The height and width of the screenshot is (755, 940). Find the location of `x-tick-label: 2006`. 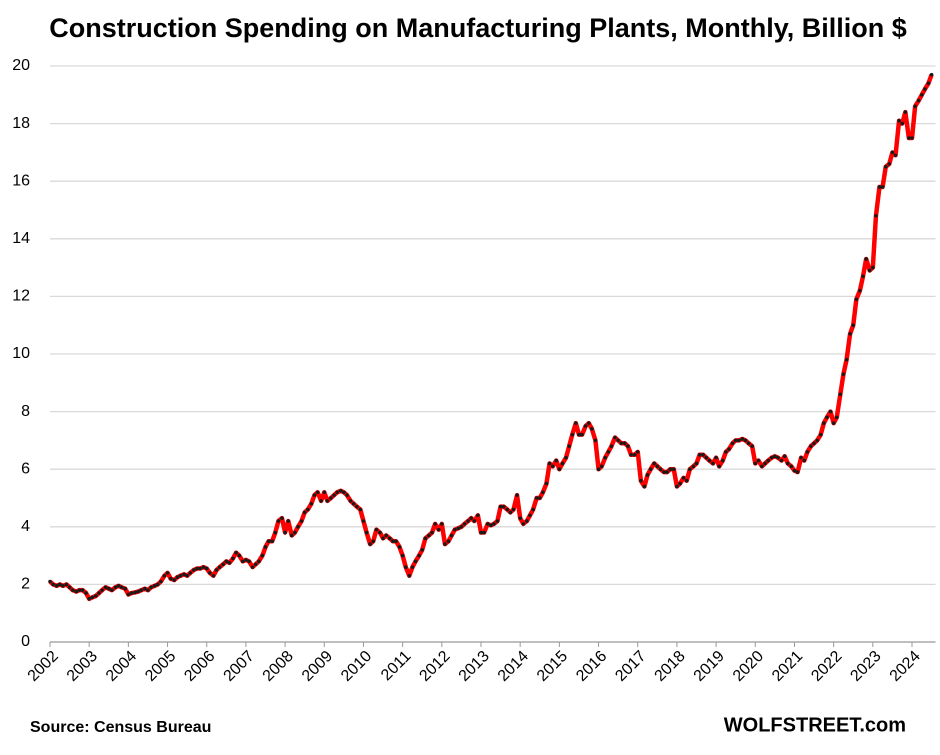

x-tick-label: 2006 is located at coordinates (199, 666).